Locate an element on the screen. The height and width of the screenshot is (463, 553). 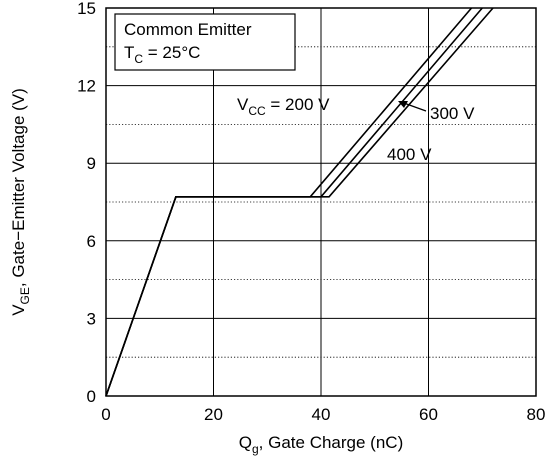
annotation-vcc-200v: VCC = 200 V is located at coordinates (283, 106).